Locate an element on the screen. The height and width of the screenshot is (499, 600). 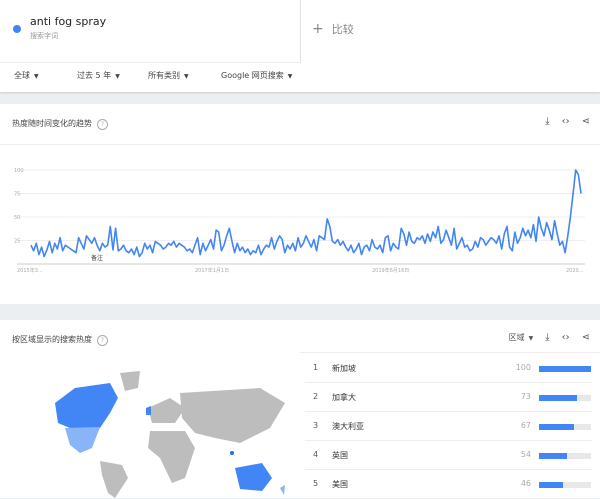
annotation-label: 备注 is located at coordinates (97, 258).